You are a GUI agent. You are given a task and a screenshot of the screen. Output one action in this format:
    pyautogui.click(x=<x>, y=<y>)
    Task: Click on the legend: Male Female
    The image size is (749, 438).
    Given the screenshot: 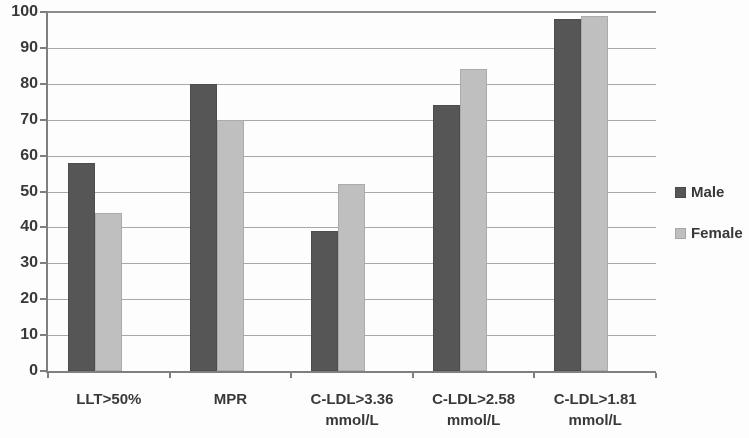 What is the action you would take?
    pyautogui.click(x=709, y=225)
    